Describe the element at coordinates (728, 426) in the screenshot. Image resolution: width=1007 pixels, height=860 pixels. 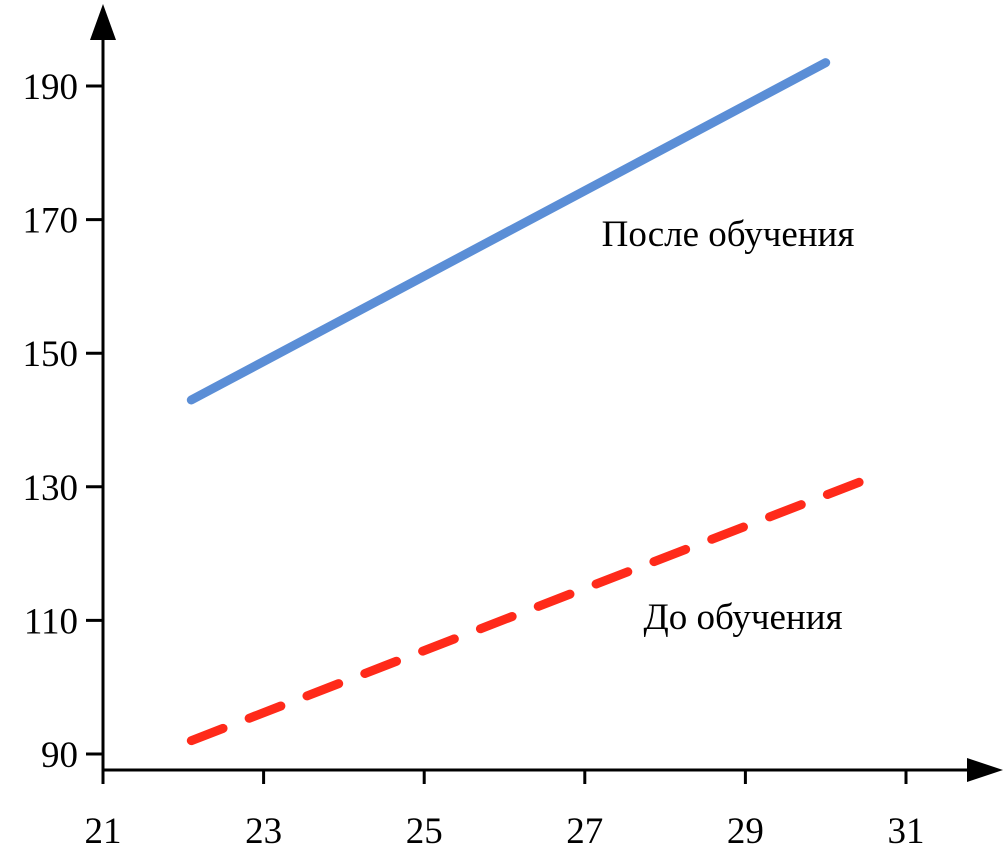
I see `series-labels: После обучения До обучения` at that location.